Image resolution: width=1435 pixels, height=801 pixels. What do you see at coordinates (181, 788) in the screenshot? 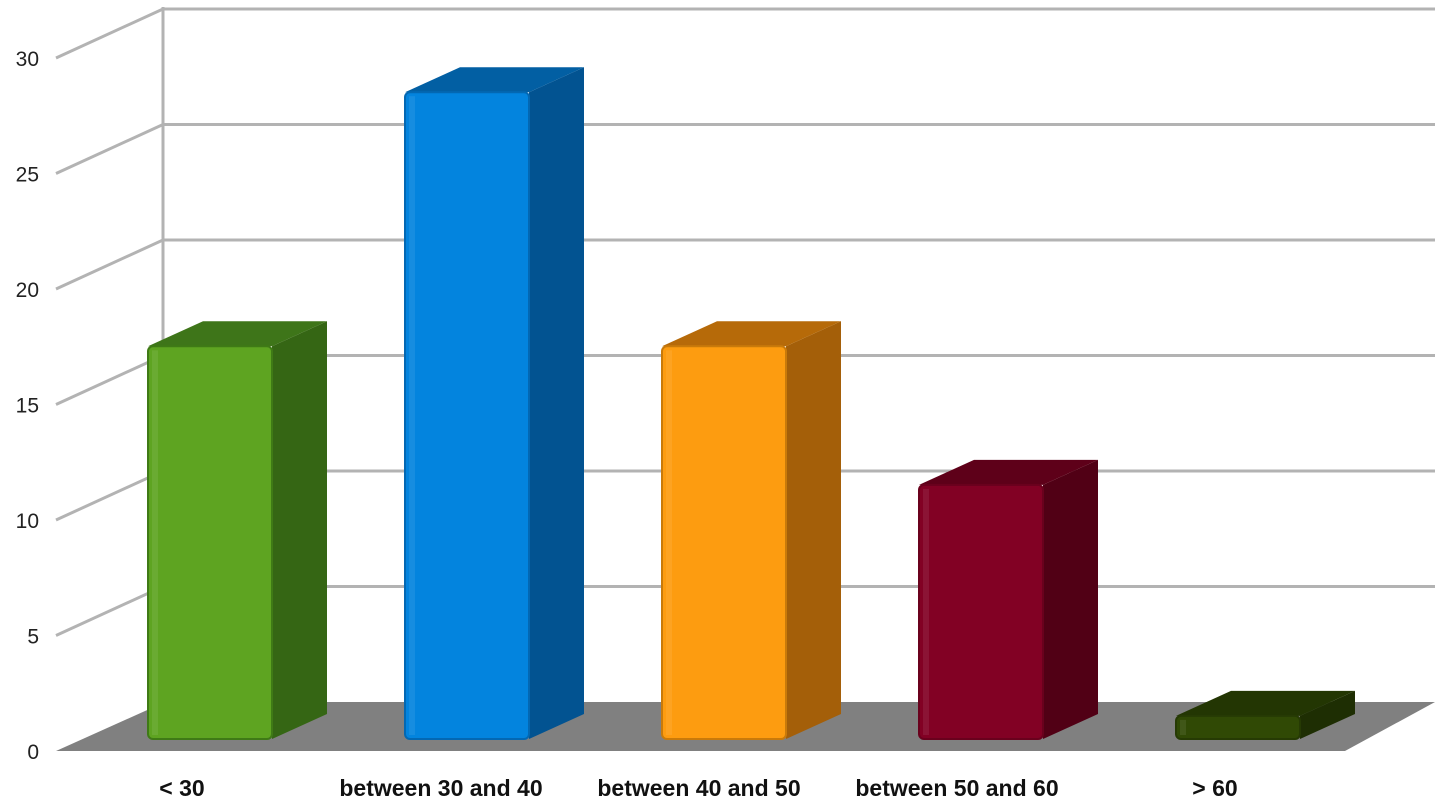
I see `x-tick-label: < 30` at bounding box center [181, 788].